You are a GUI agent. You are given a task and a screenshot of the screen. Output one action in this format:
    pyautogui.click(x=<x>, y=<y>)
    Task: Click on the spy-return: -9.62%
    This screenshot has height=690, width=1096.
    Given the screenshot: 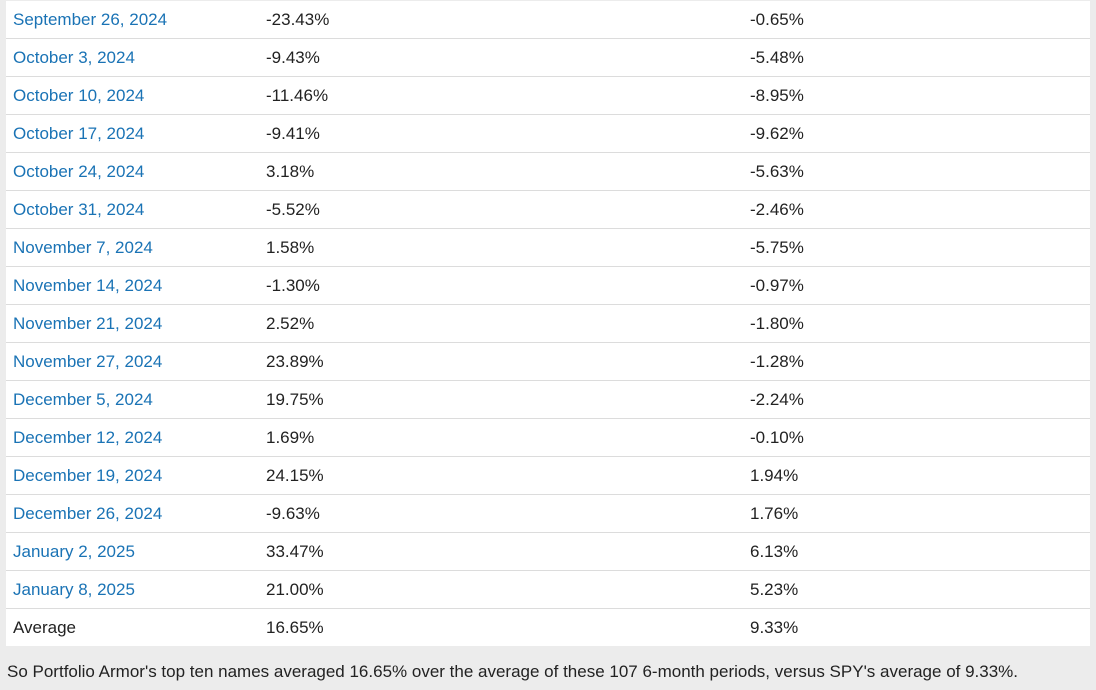 What is the action you would take?
    pyautogui.click(x=920, y=133)
    